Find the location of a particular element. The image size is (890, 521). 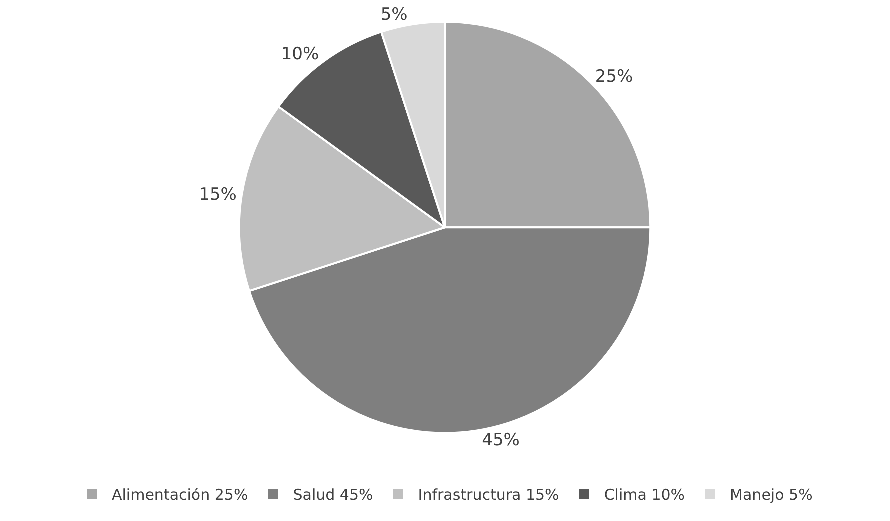

legend-label: Infrastructura 15% is located at coordinates (489, 495).